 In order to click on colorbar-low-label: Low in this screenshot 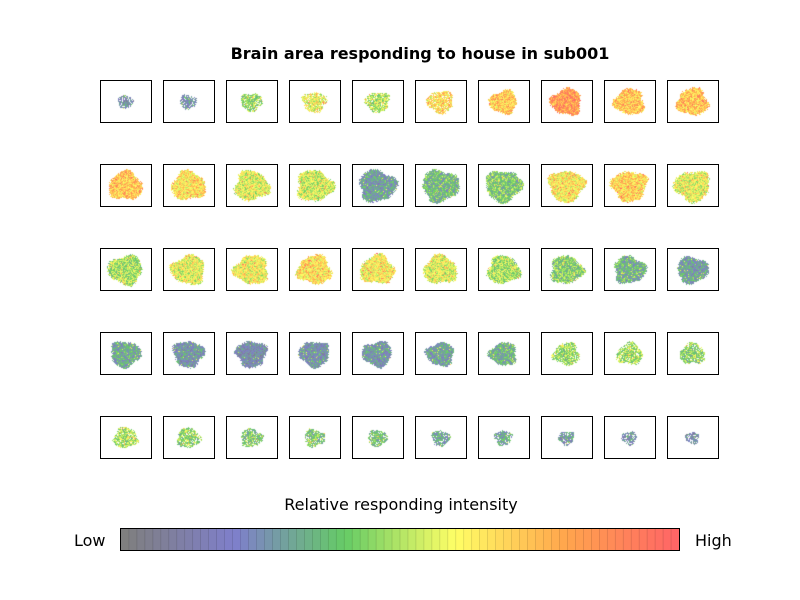, I will do `click(90, 540)`.